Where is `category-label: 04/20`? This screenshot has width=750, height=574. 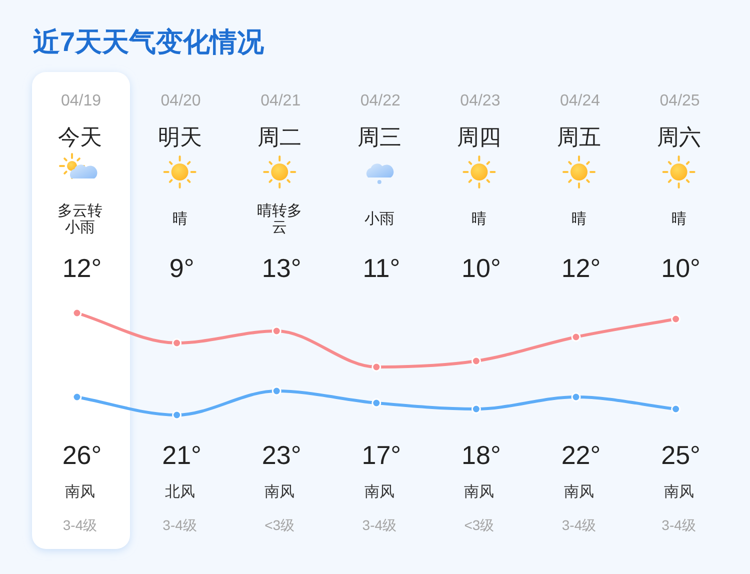 category-label: 04/20 is located at coordinates (180, 101).